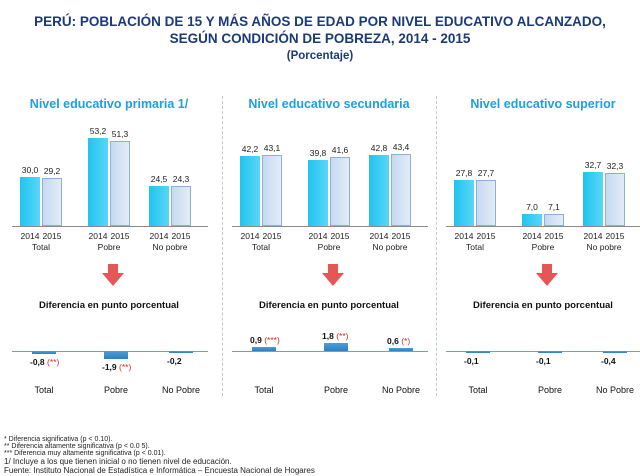 The width and height of the screenshot is (640, 476). I want to click on data-label: 42,2, so click(250, 149).